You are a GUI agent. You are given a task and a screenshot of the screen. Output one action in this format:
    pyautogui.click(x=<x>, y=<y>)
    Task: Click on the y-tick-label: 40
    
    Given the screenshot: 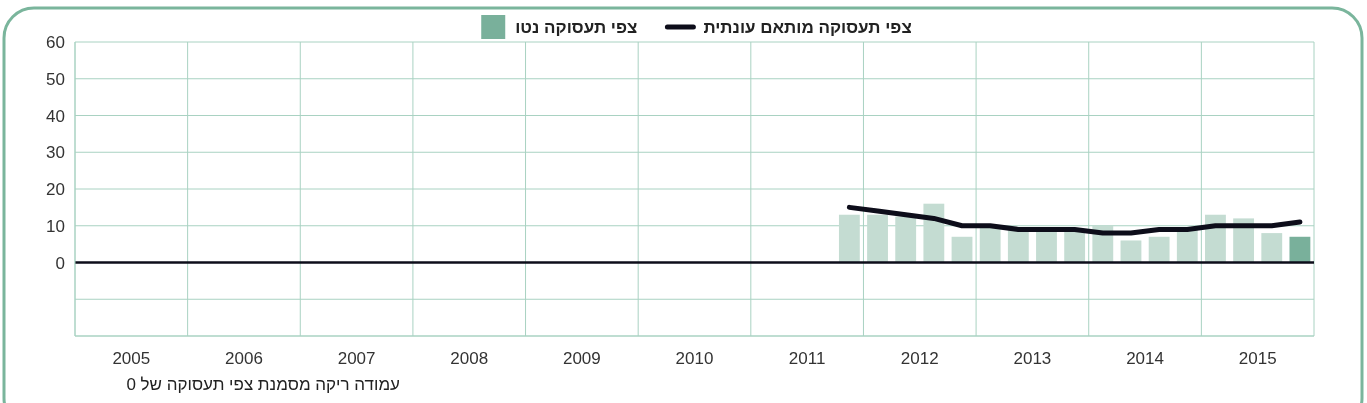 What is the action you would take?
    pyautogui.click(x=55, y=116)
    